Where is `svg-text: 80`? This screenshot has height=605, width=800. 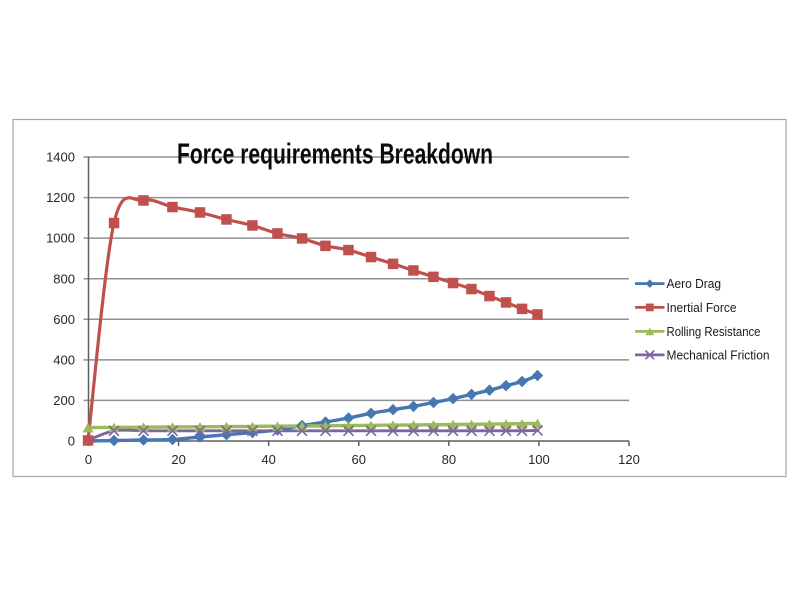 svg-text: 80 is located at coordinates (449, 459).